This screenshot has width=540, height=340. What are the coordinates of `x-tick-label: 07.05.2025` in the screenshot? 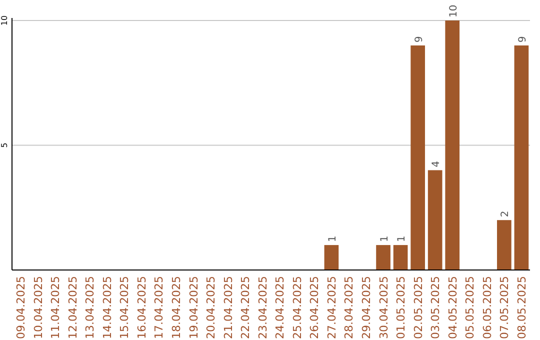 It's located at (505, 307).